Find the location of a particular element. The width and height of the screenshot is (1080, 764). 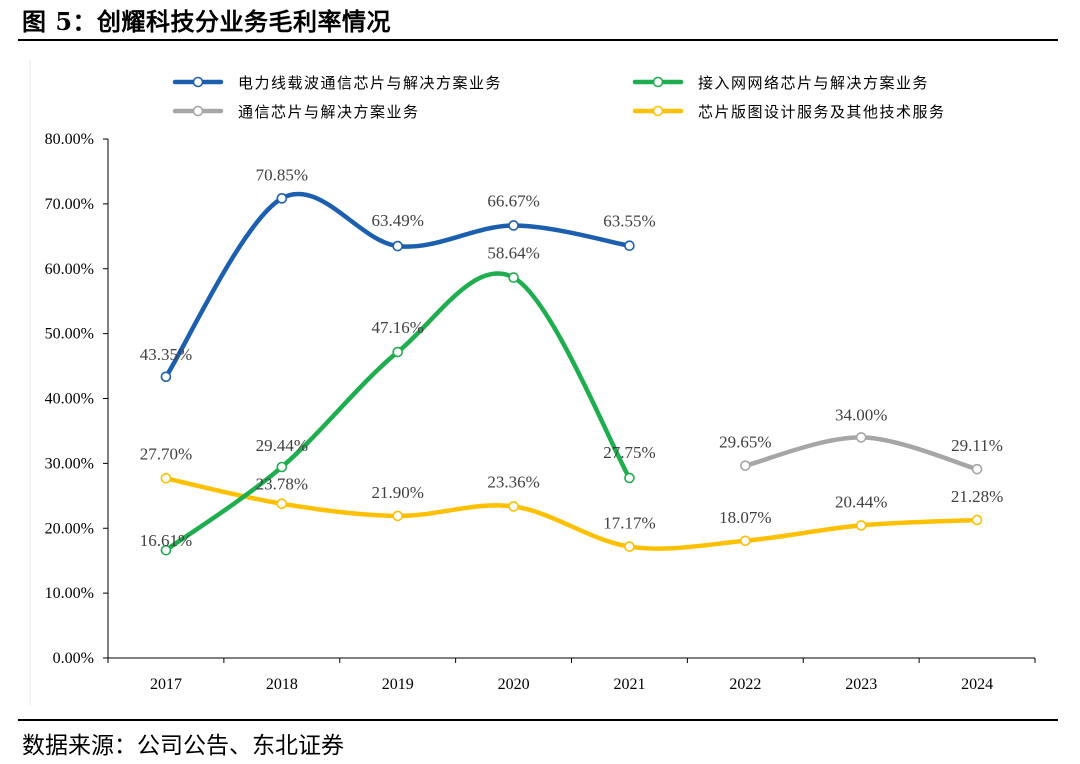

y-tick-label: 50.00% is located at coordinates (69, 334).